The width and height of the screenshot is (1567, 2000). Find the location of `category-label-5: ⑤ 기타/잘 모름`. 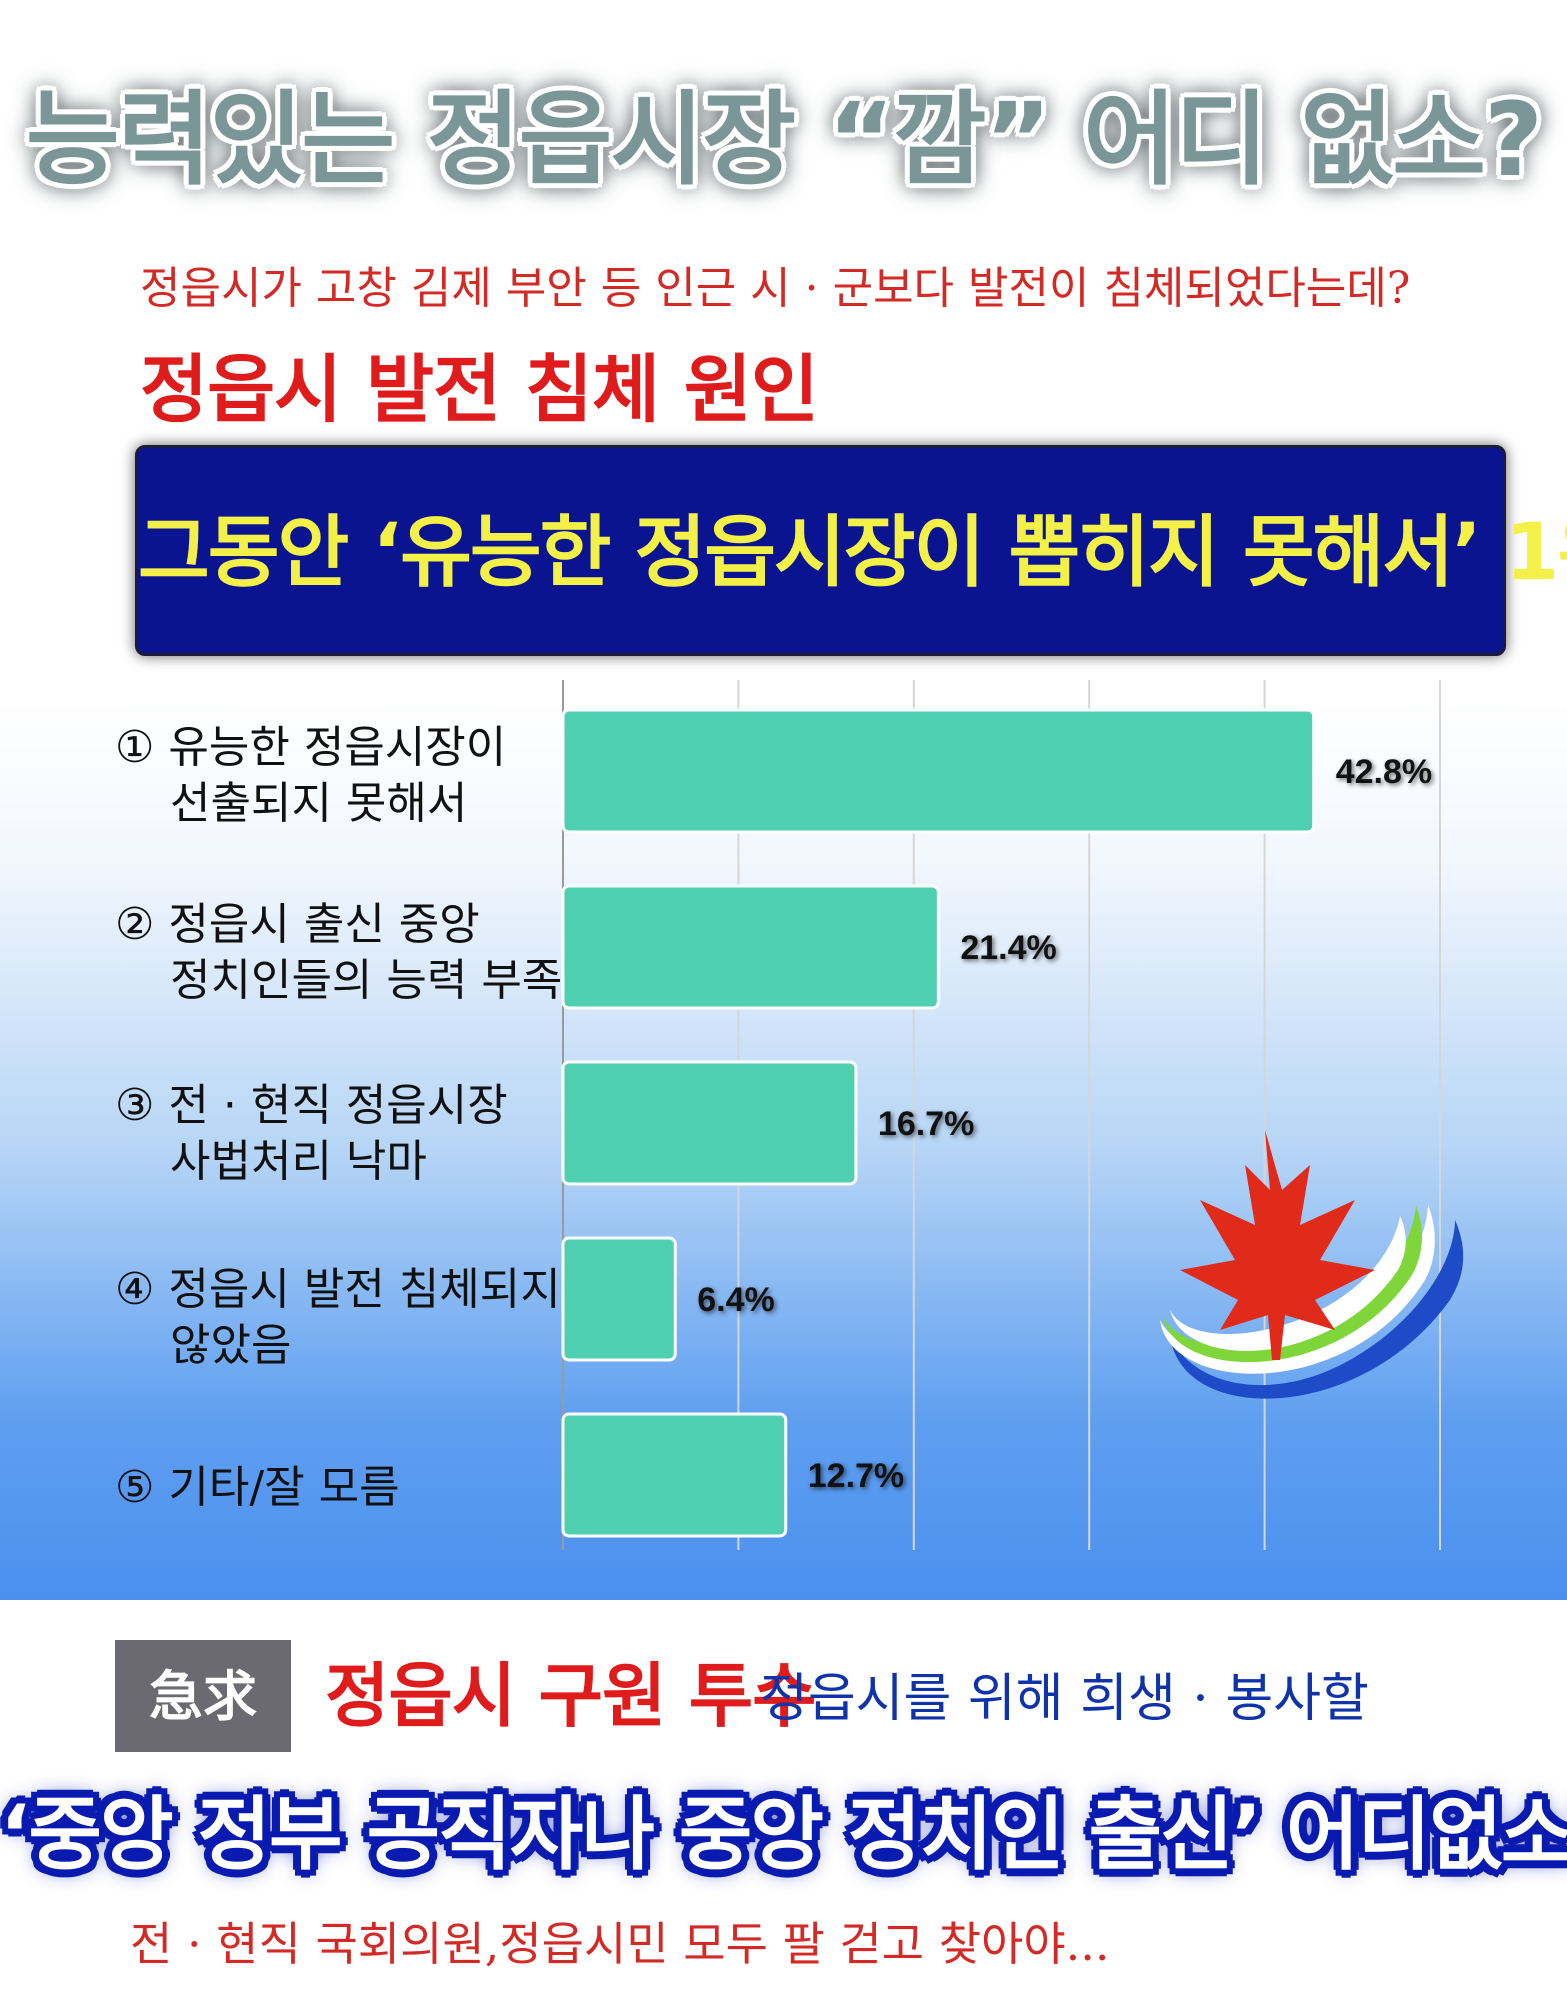

category-label-5: ⑤ 기타/잘 모름 is located at coordinates (257, 1488).